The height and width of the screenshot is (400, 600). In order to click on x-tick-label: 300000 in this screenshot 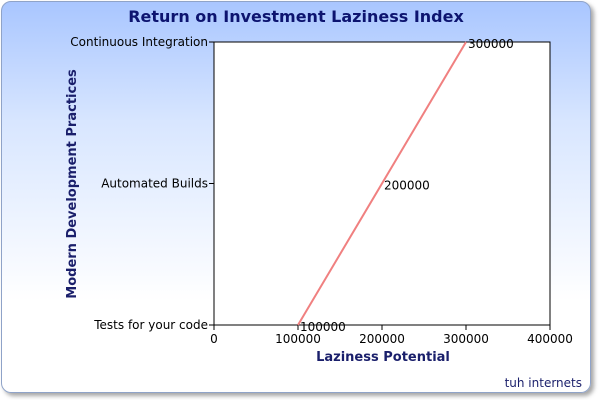, I will do `click(466, 339)`.